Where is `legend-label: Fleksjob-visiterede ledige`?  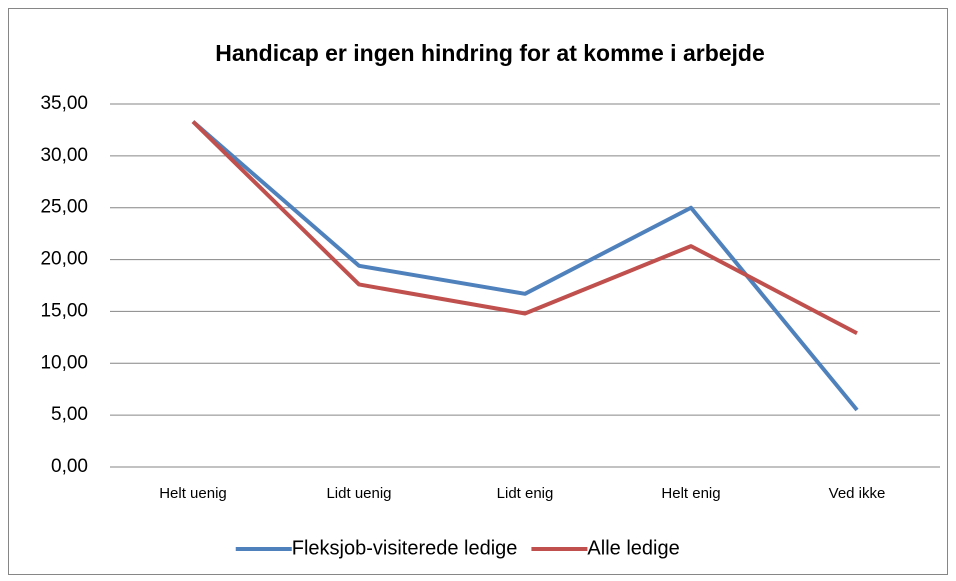 legend-label: Fleksjob-visiterede ledige is located at coordinates (405, 548).